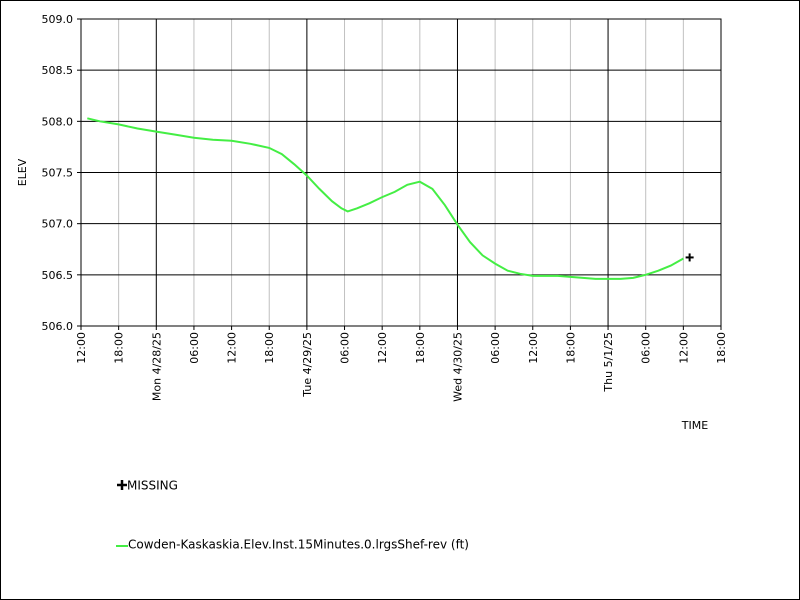  What do you see at coordinates (307, 365) in the screenshot?
I see `x-tick-label: Tue 4/29/25` at bounding box center [307, 365].